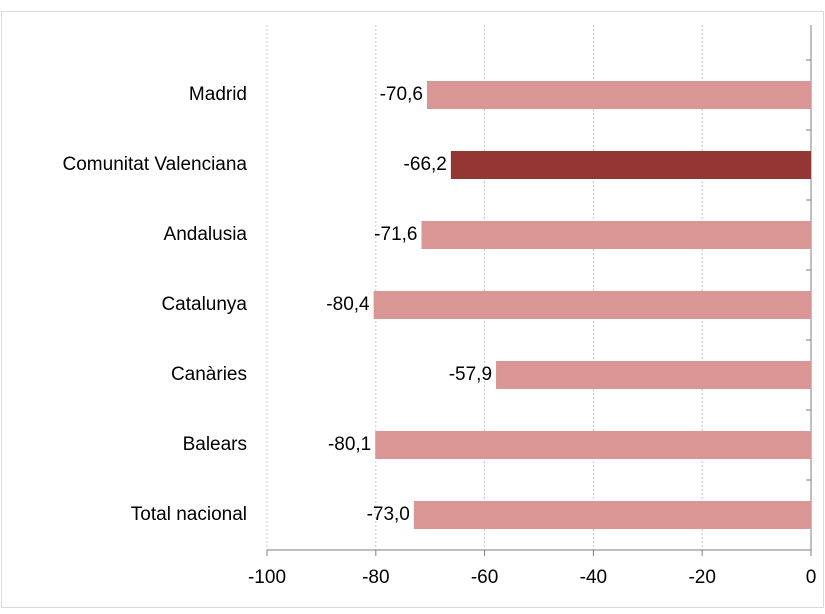 The image size is (825, 614). I want to click on value-label: -73,0, so click(388, 514).